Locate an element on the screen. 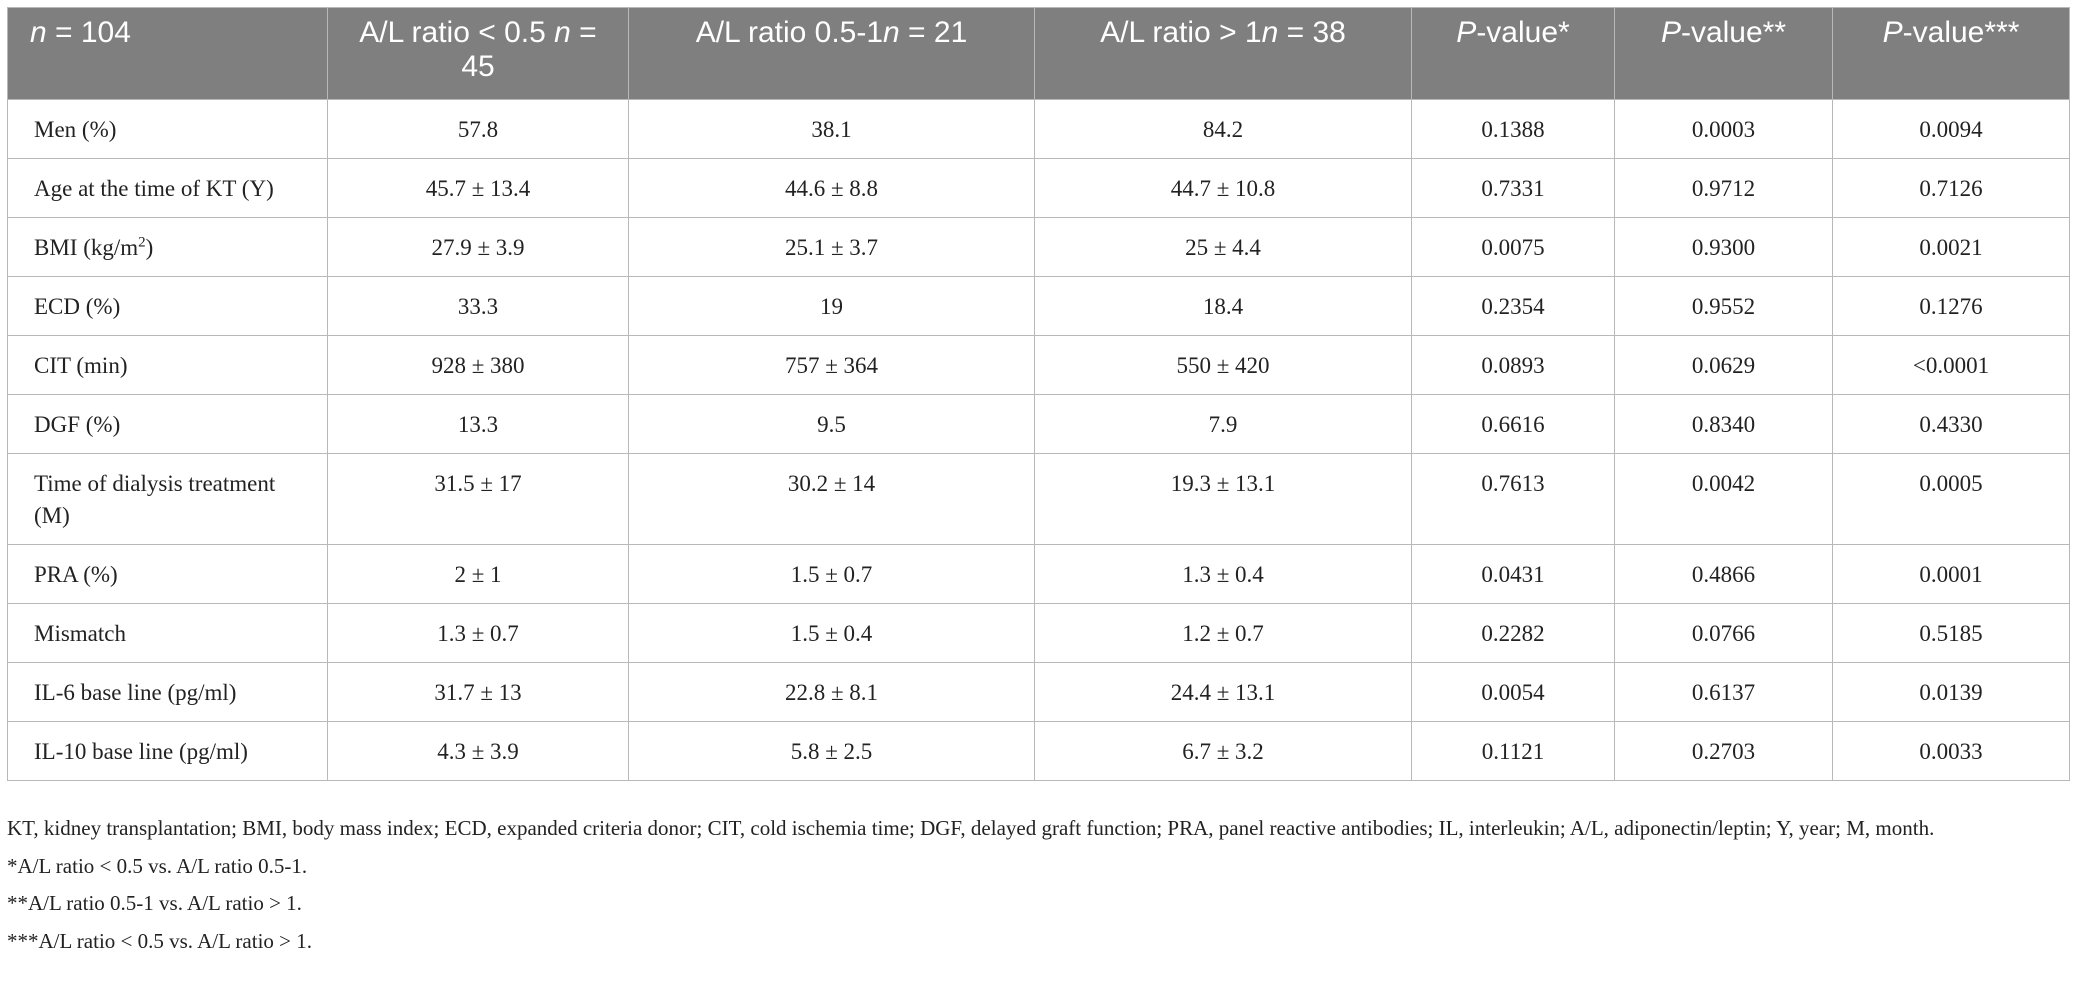  text: A/L ratio 0.5-1 is located at coordinates (789, 32).